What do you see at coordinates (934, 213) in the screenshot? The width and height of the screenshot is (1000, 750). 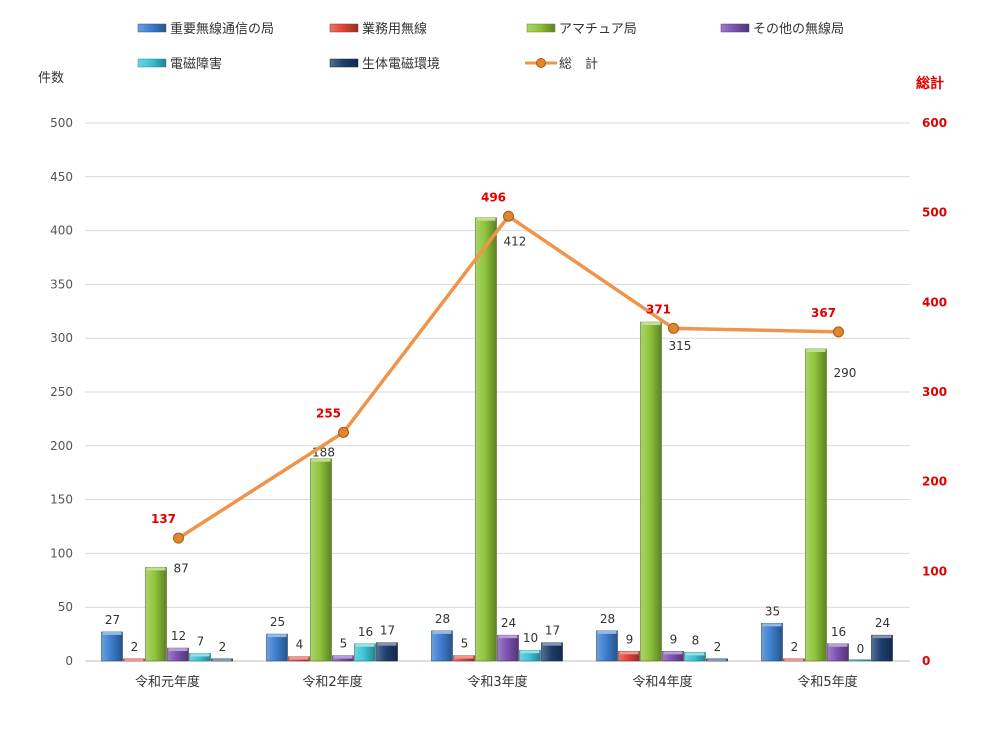 I see `y-right-tick-label: 500` at bounding box center [934, 213].